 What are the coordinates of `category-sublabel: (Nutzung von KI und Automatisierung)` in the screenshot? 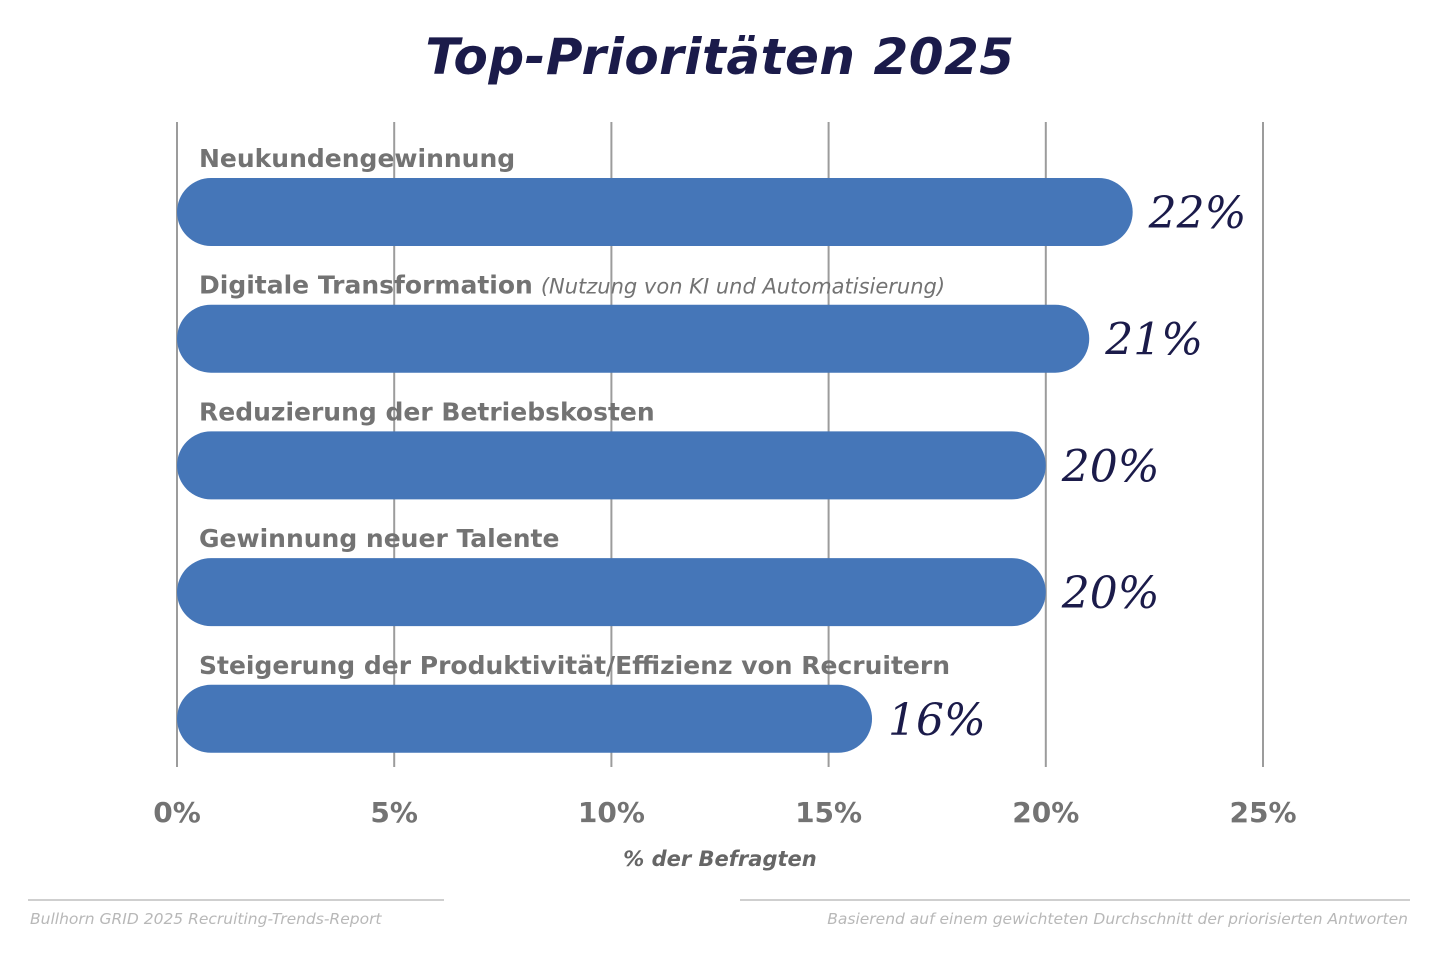 It's located at (743, 287).